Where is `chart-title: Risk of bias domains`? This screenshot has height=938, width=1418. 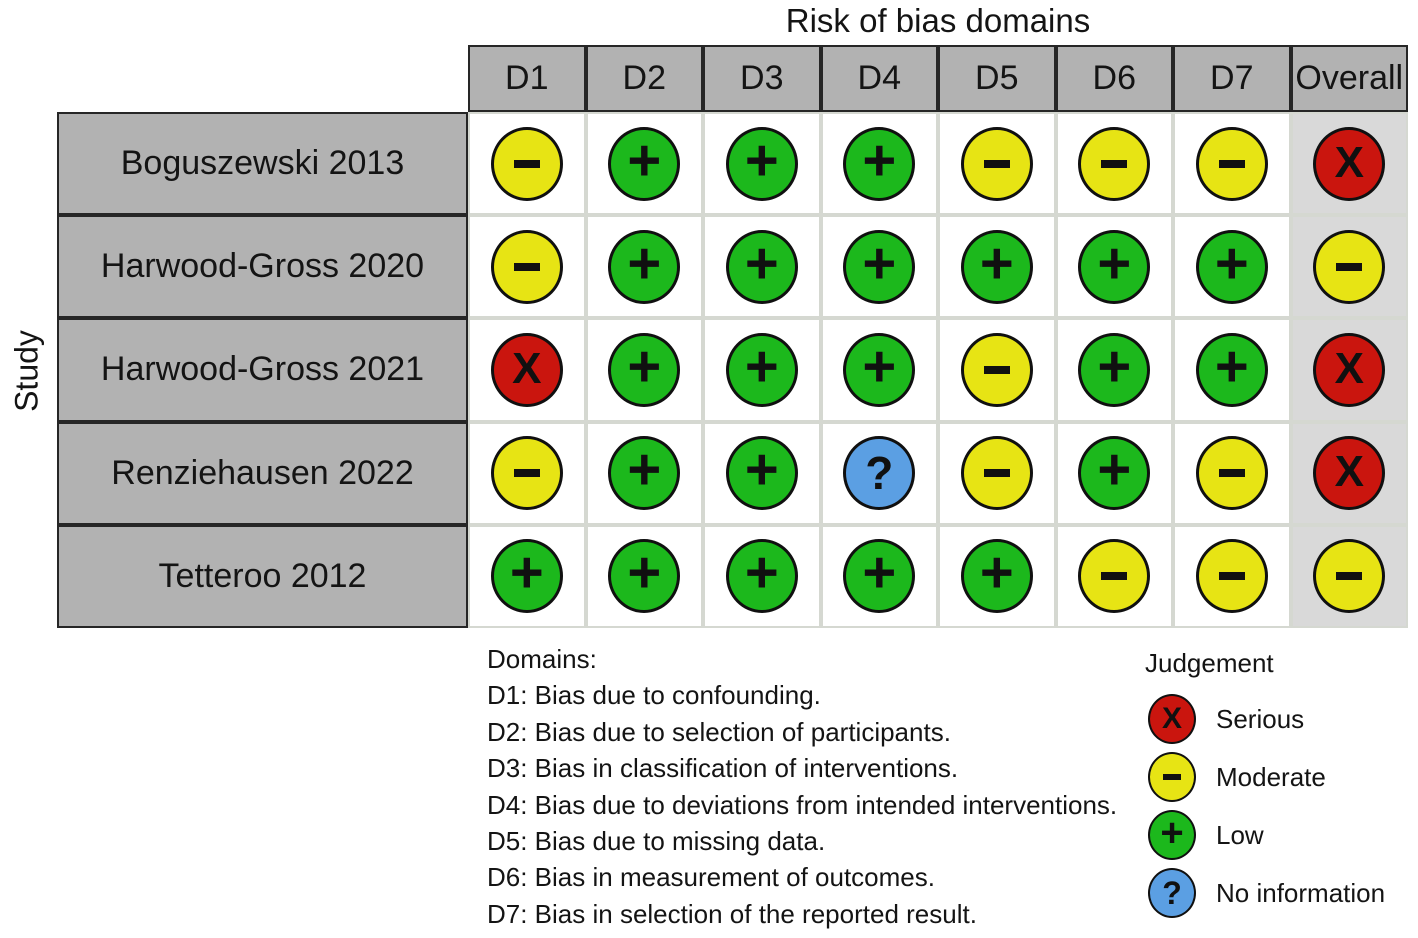 chart-title: Risk of bias domains is located at coordinates (938, 20).